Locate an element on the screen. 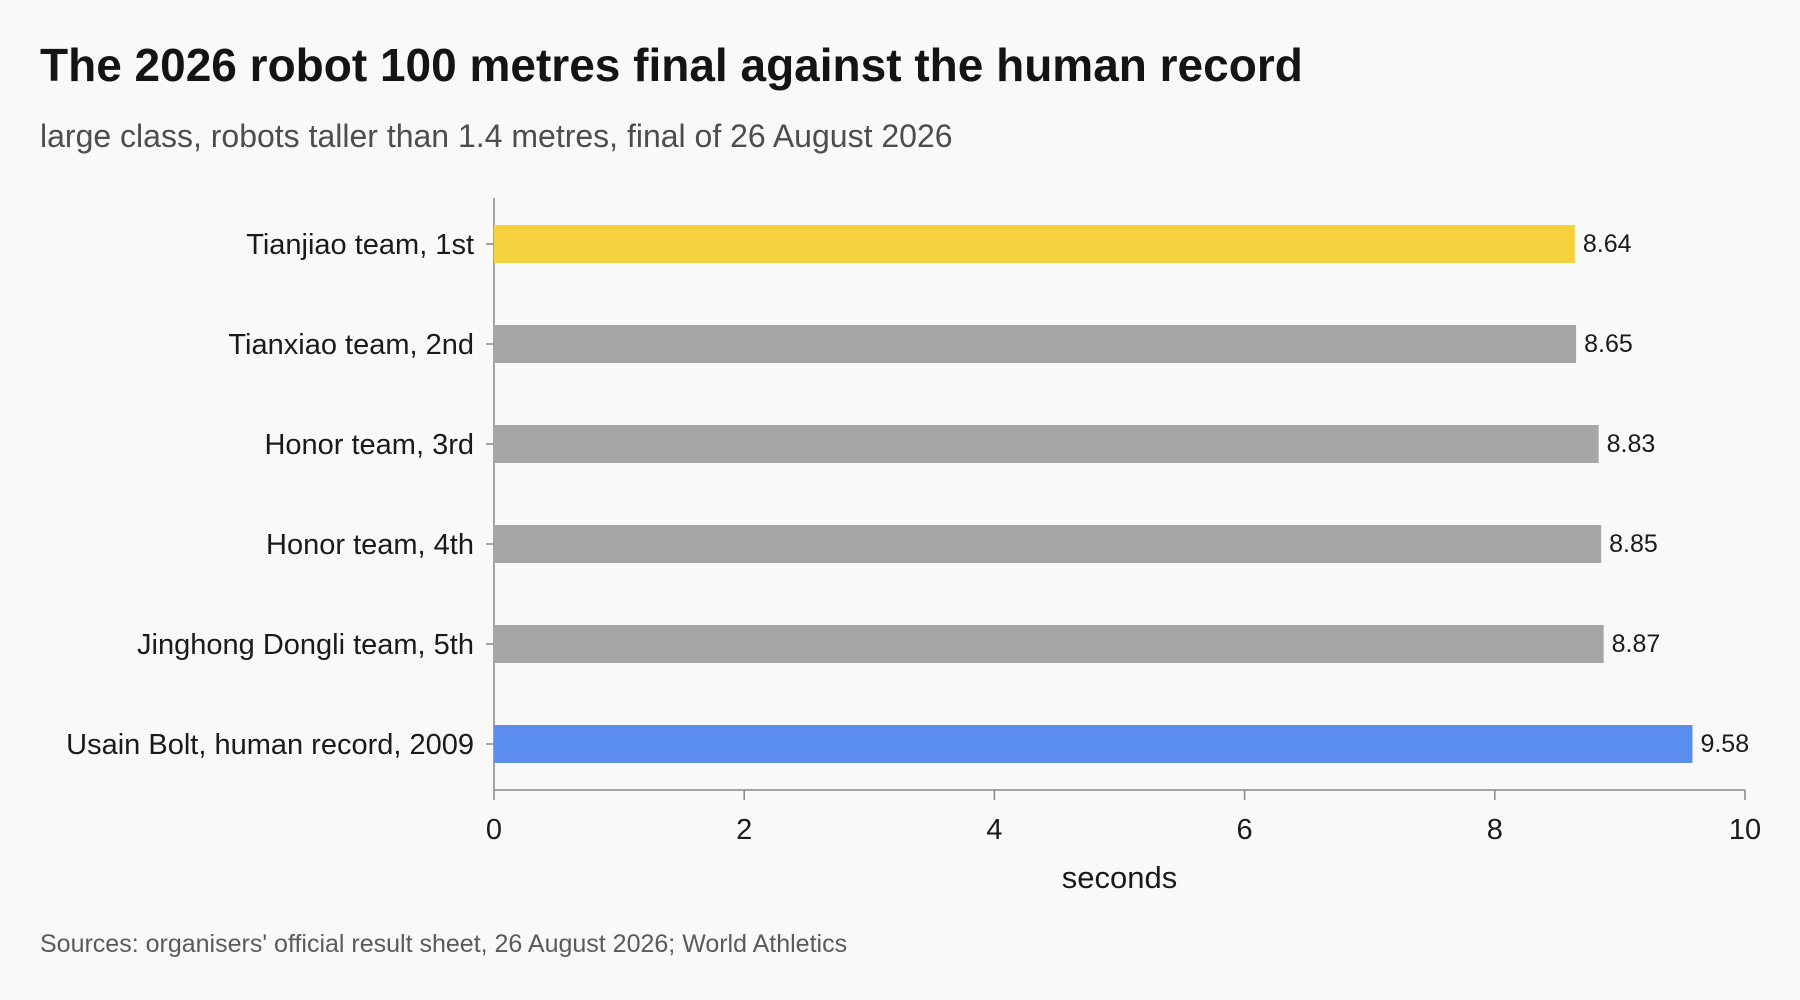  category-label: Tianjiao team, 1st is located at coordinates (360, 245).